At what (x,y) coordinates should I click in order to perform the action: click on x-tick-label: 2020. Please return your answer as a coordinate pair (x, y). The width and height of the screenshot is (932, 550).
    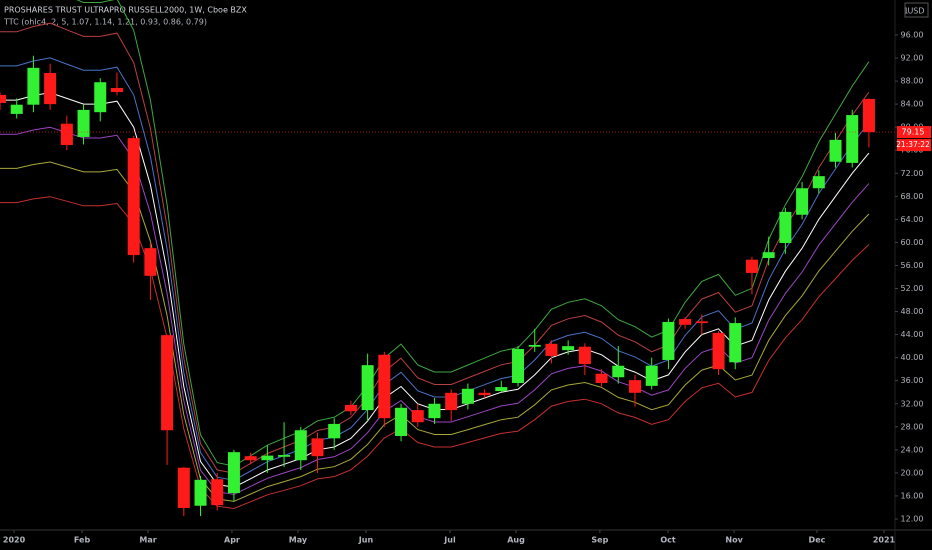
    Looking at the image, I should click on (14, 540).